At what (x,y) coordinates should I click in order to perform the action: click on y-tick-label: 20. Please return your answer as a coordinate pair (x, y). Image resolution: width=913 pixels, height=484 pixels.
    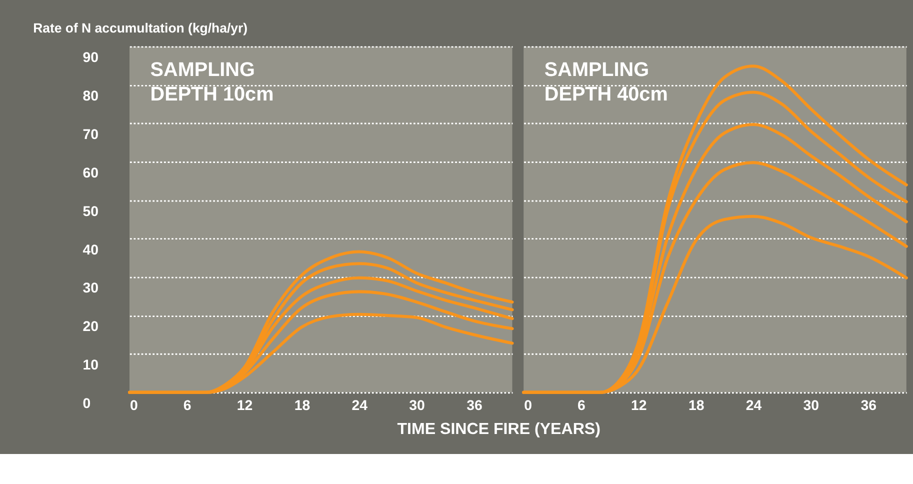
    Looking at the image, I should click on (90, 327).